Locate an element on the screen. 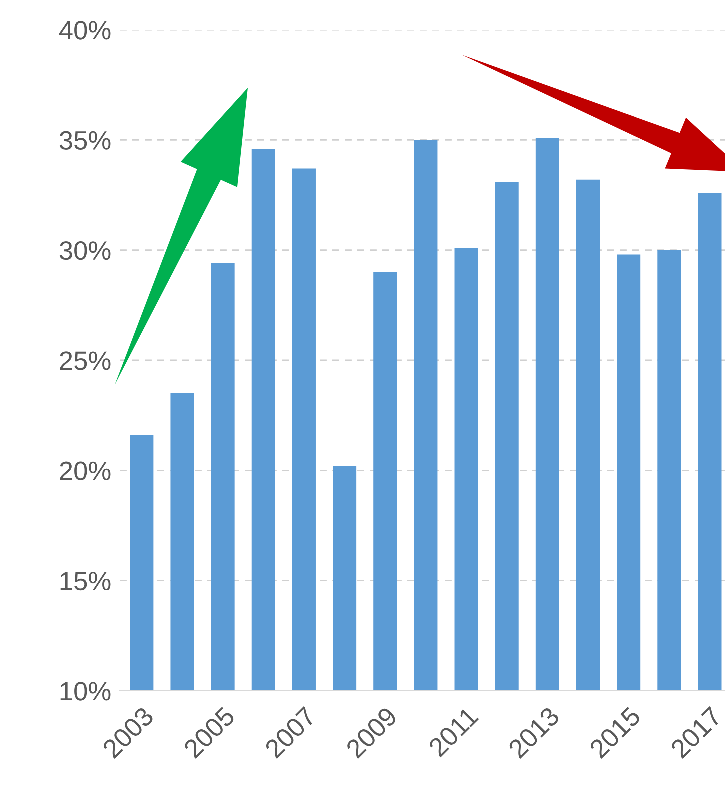 This screenshot has height=802, width=725. y-tick-label: 20% is located at coordinates (85, 471).